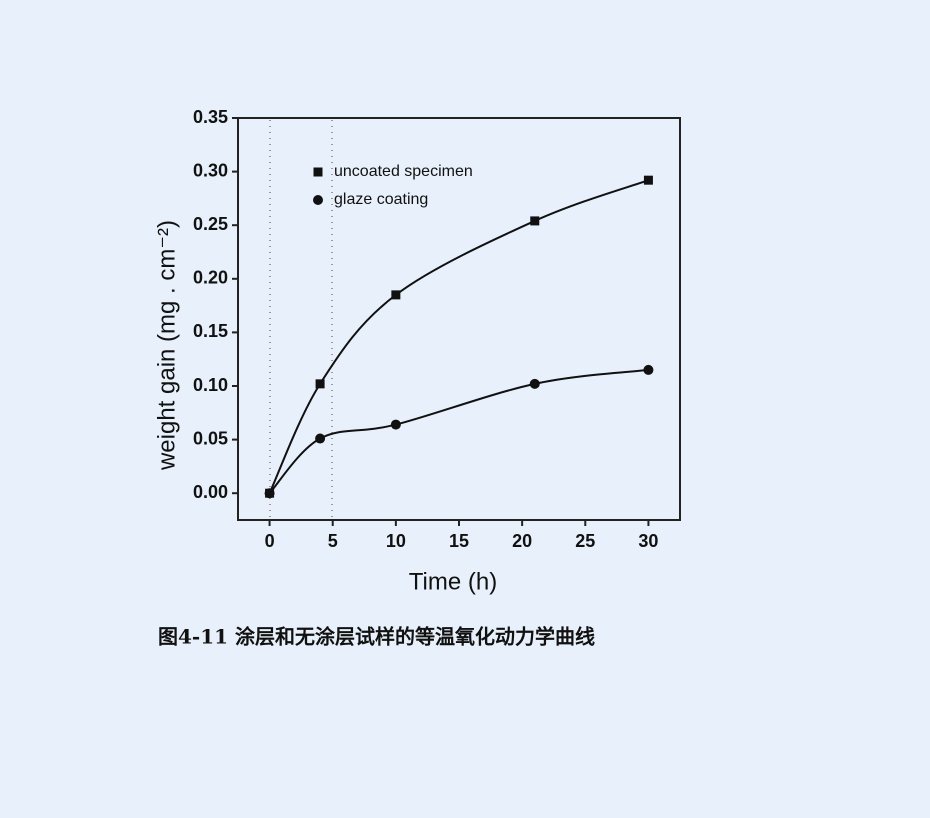  What do you see at coordinates (210, 170) in the screenshot?
I see `y-tick-label: 0.30` at bounding box center [210, 170].